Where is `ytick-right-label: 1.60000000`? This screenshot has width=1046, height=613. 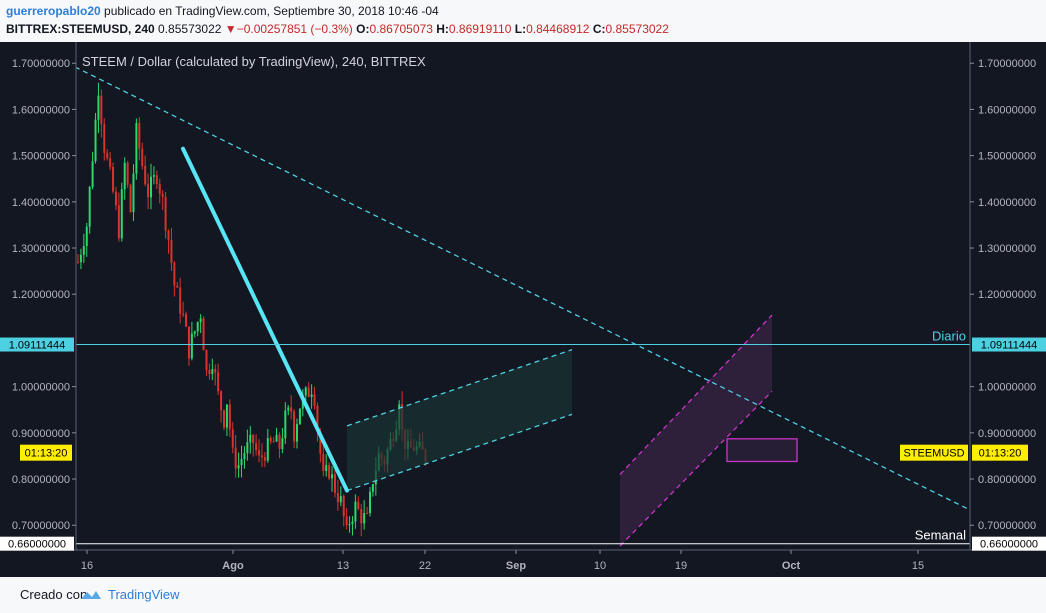
ytick-right-label: 1.60000000 is located at coordinates (1007, 110).